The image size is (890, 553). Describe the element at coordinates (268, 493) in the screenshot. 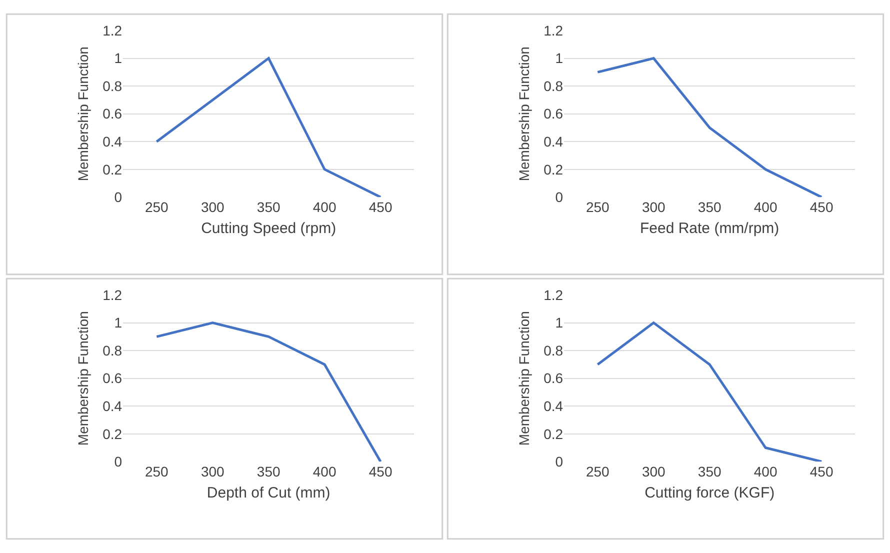

I see `x-axis-title: Depth of Cut (mm)` at that location.